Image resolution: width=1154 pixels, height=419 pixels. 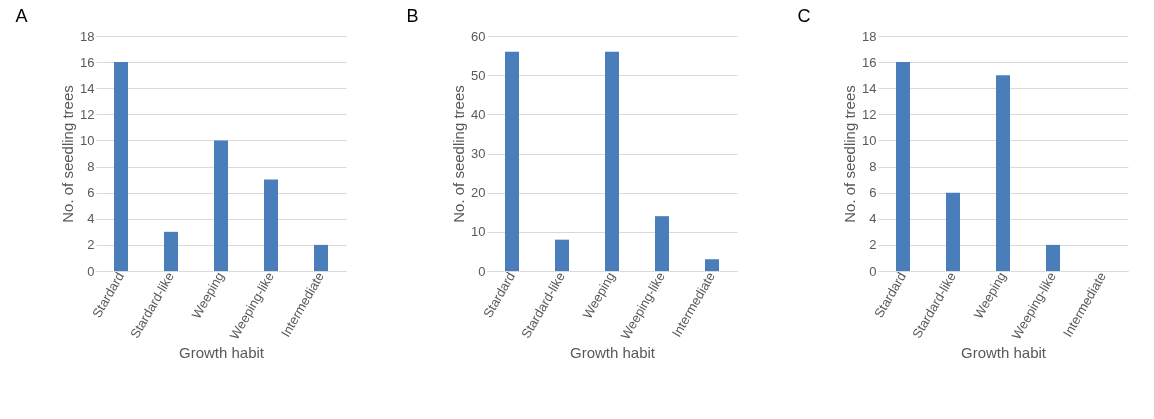 What do you see at coordinates (478, 153) in the screenshot?
I see `y-tick-label: 30` at bounding box center [478, 153].